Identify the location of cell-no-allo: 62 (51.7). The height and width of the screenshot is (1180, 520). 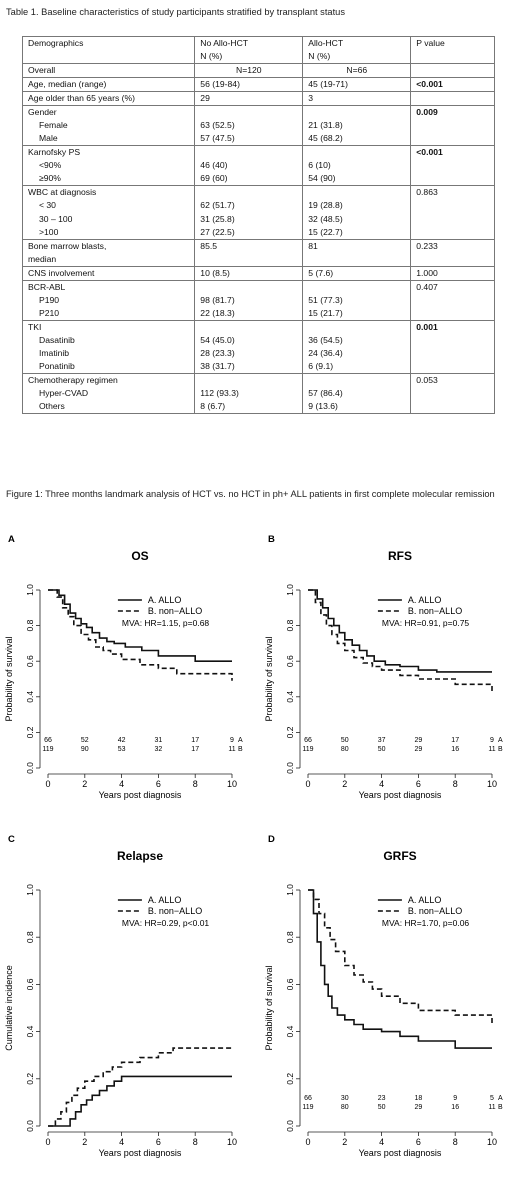
(249, 206).